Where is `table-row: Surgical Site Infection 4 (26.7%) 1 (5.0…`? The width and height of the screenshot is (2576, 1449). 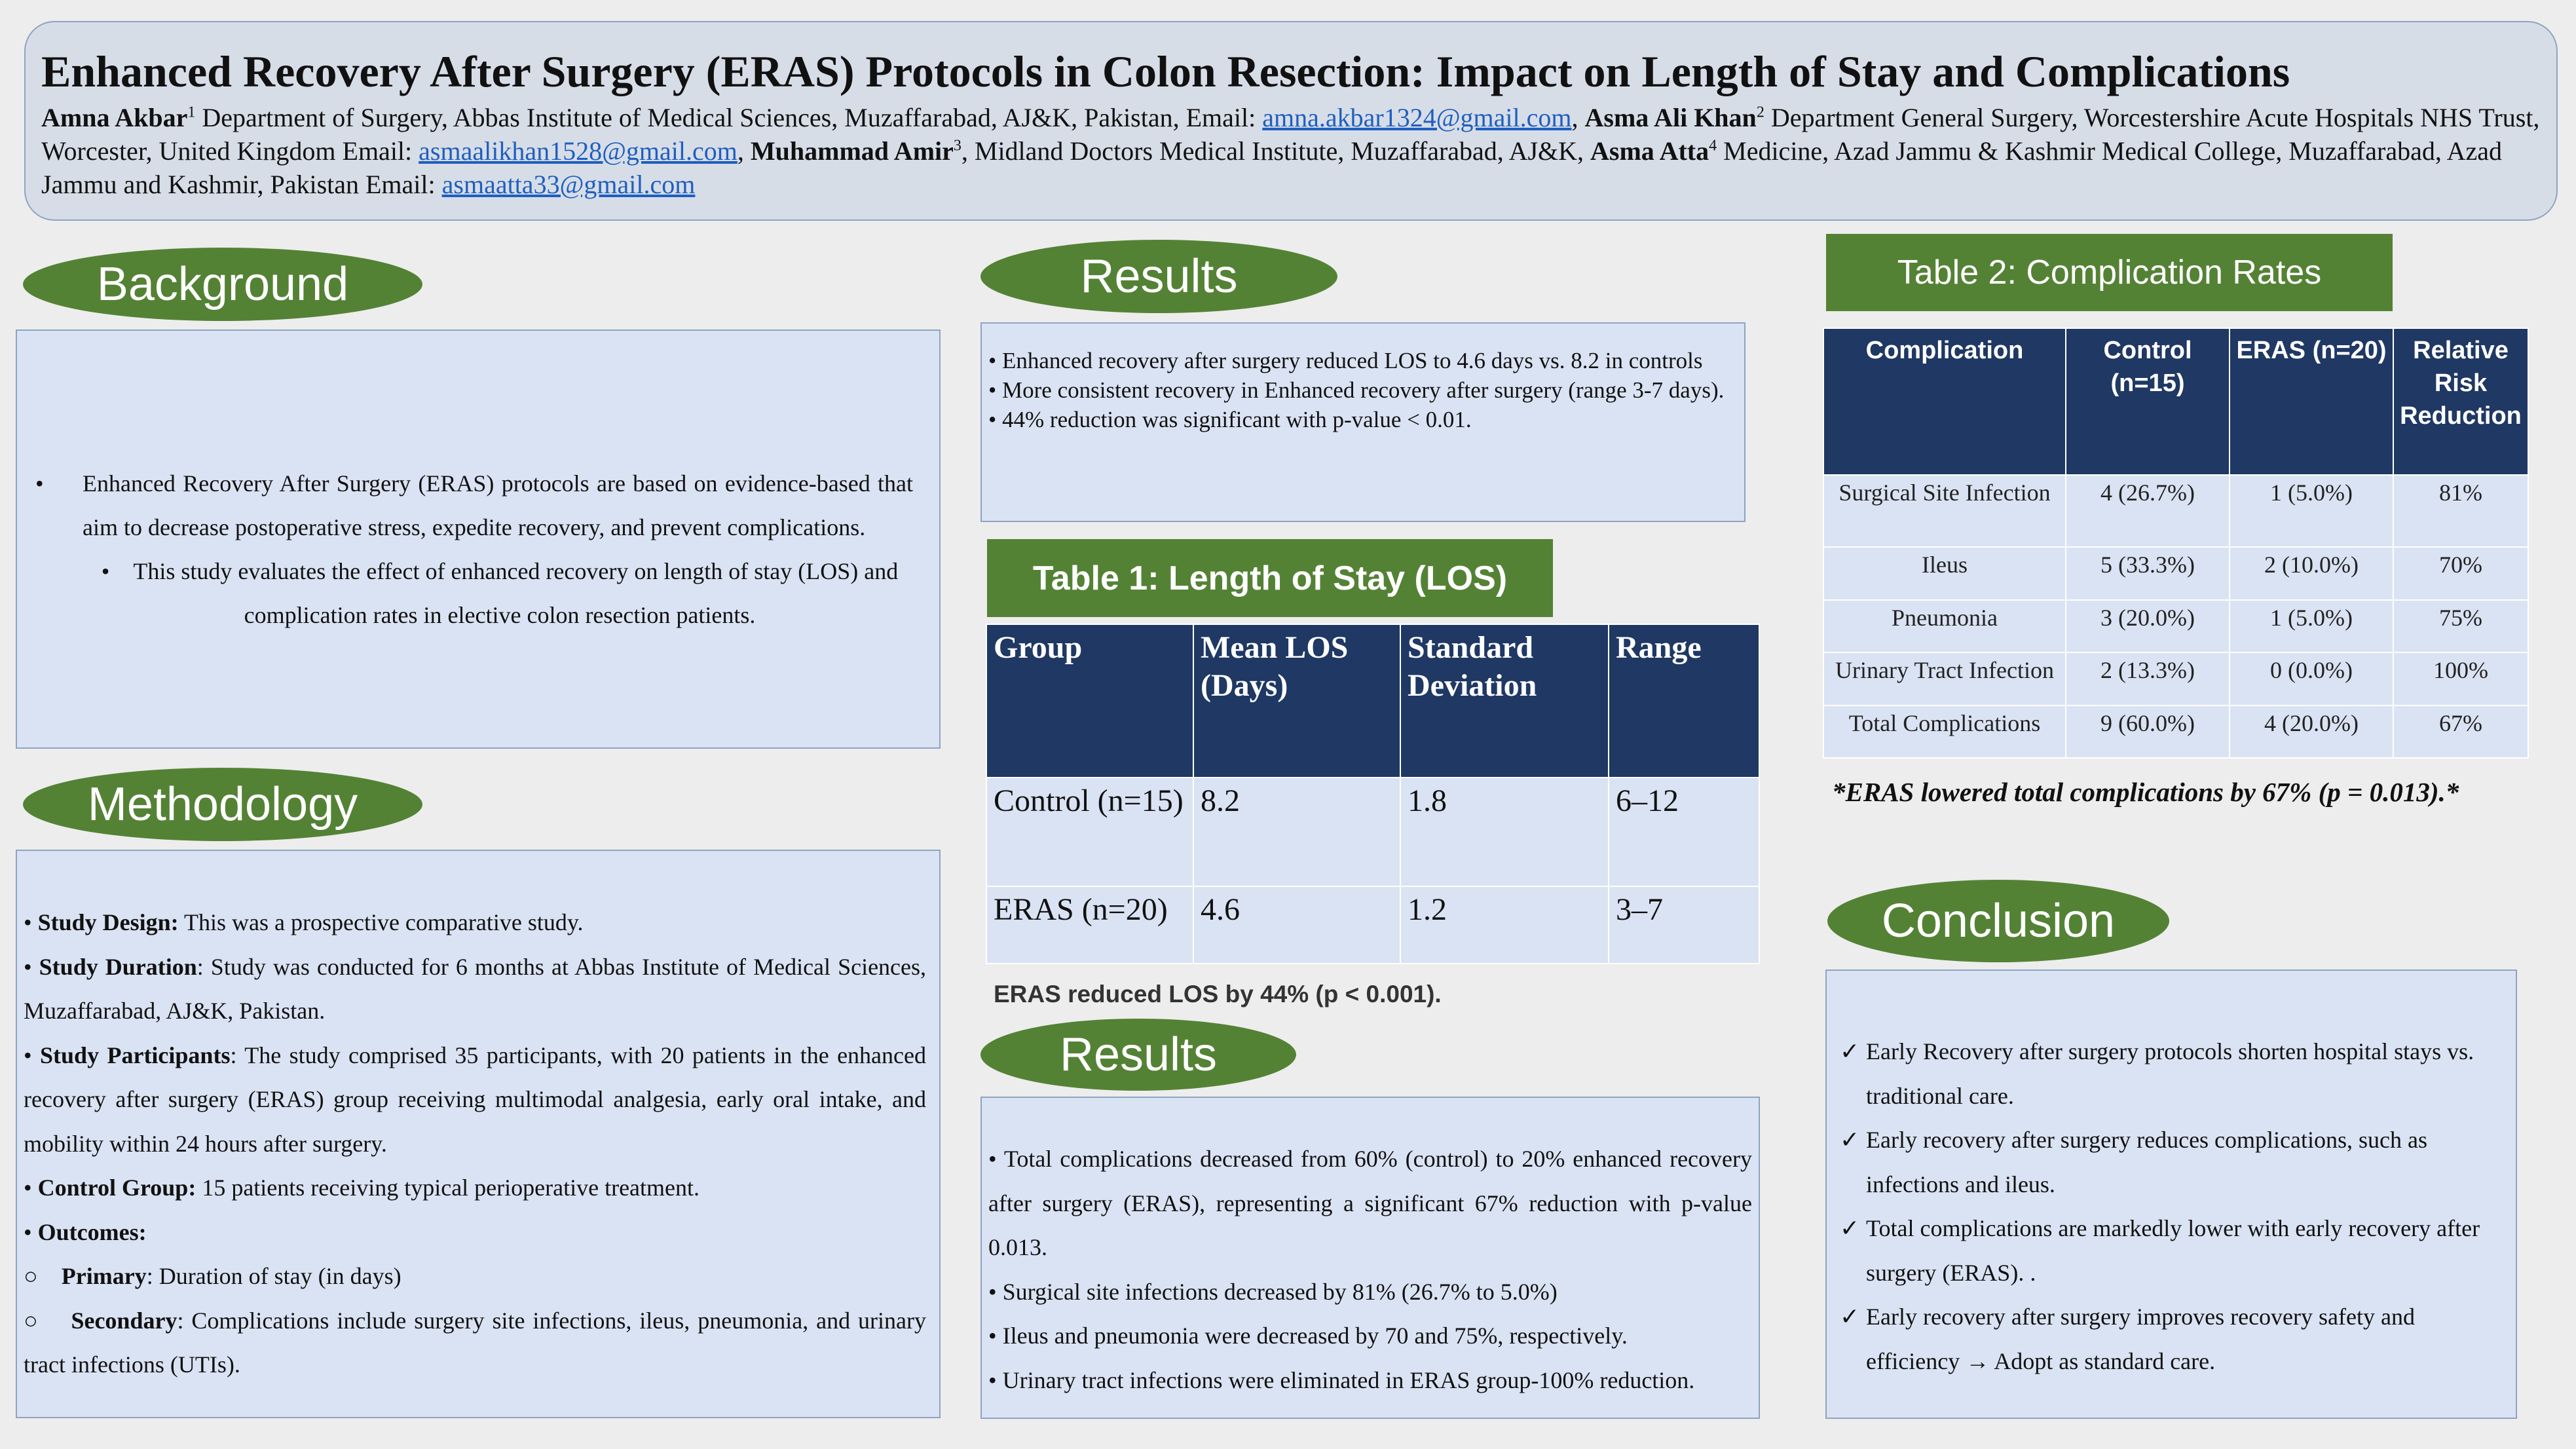 table-row: Surgical Site Infection 4 (26.7%) 1 (5.0… is located at coordinates (2176, 511).